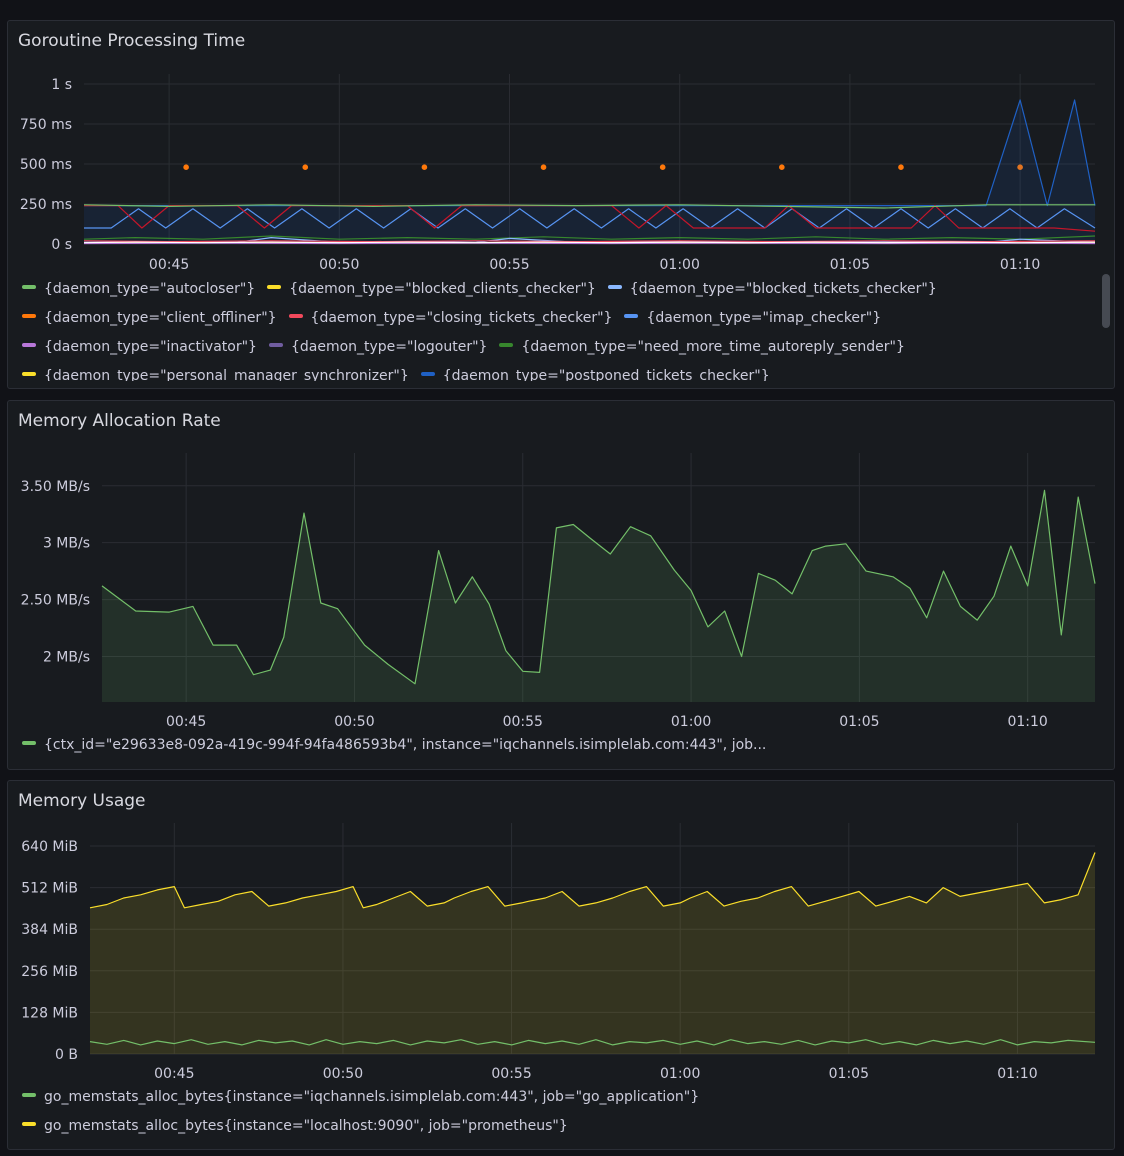 The height and width of the screenshot is (1156, 1124). I want to click on y-tick-label: 500 ms, so click(46, 165).